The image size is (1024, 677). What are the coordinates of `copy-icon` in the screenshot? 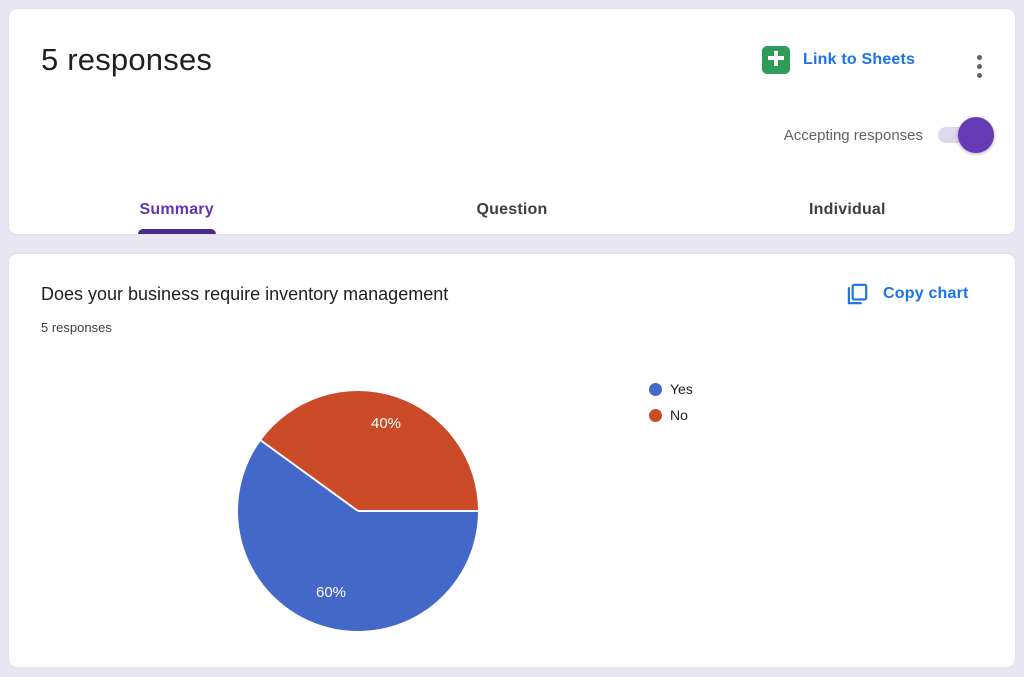 It's located at (857, 294).